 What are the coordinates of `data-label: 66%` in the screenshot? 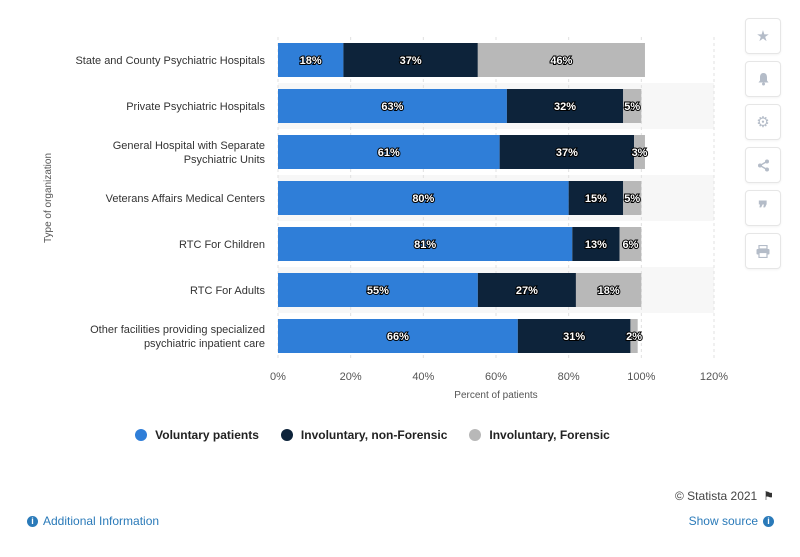 It's located at (398, 337).